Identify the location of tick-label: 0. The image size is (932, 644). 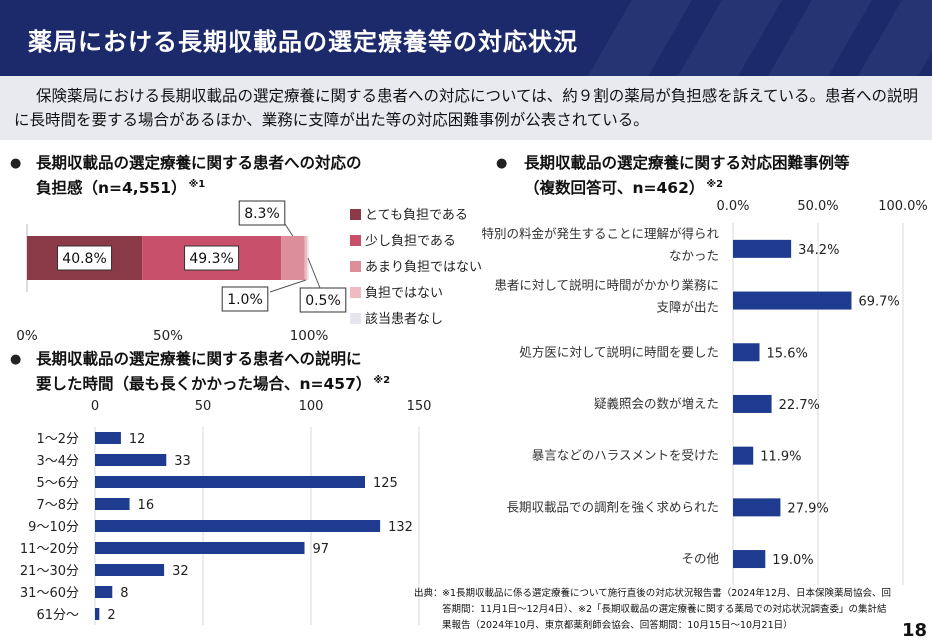
(95, 406).